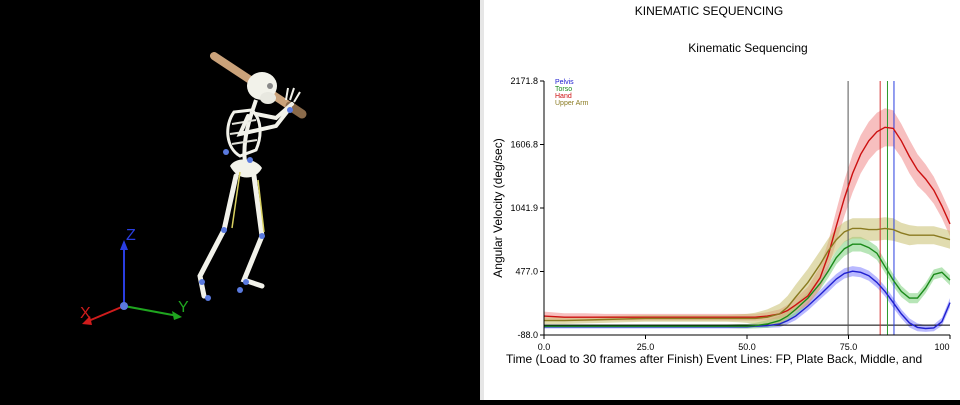 The height and width of the screenshot is (405, 960). What do you see at coordinates (482, 200) in the screenshot?
I see `panel-divider` at bounding box center [482, 200].